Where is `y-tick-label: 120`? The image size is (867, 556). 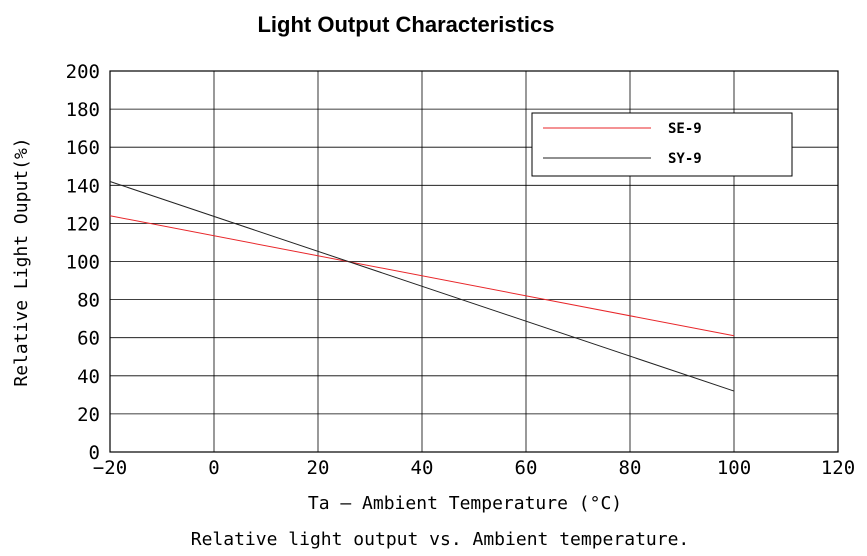 y-tick-label: 120 is located at coordinates (83, 224).